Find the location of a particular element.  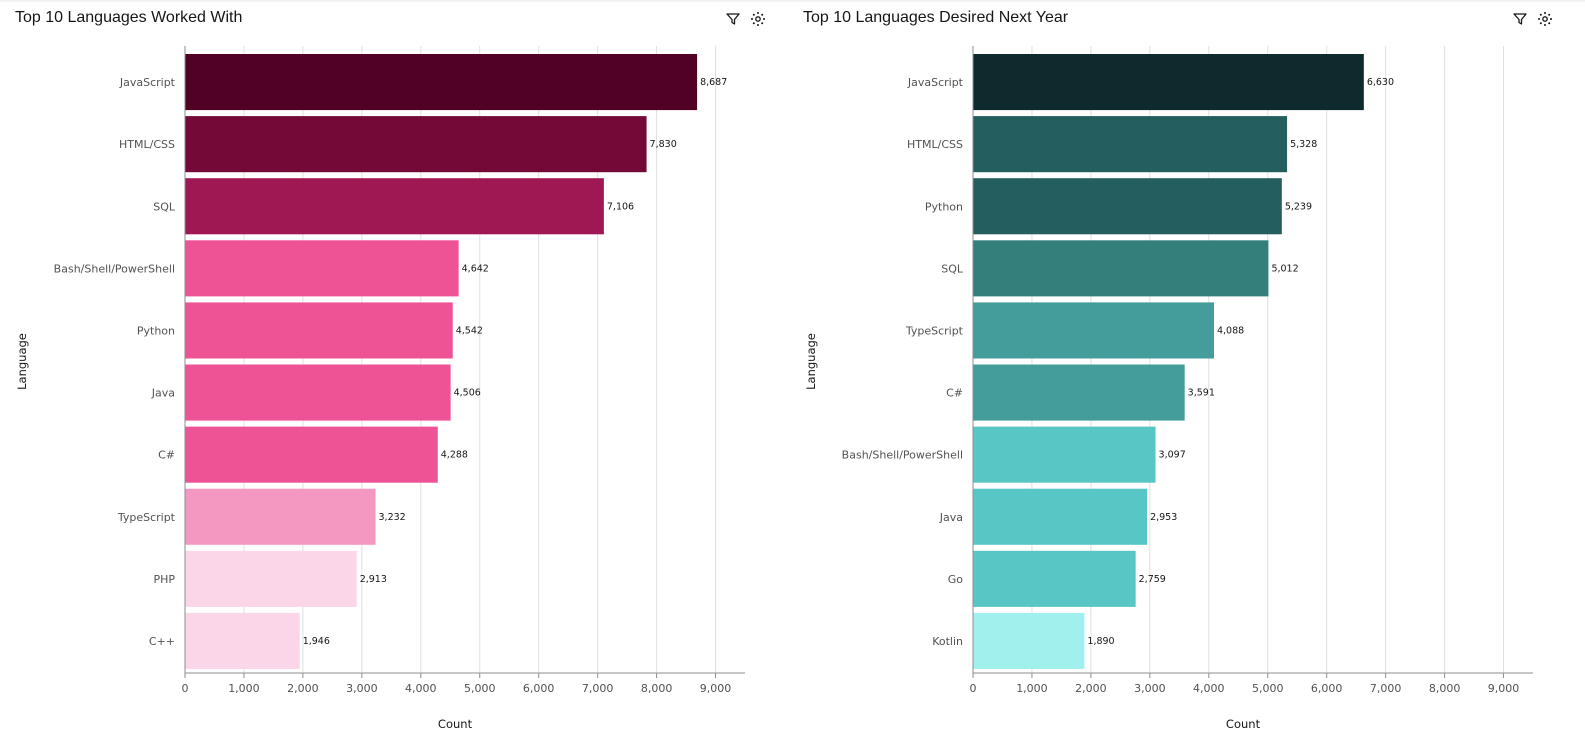

chart-title: Top 10 Languages Worked With is located at coordinates (129, 17).